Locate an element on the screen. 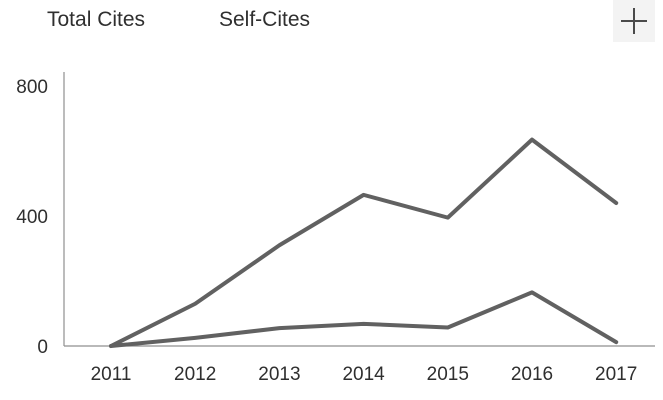  y-tick-label-0: 0 is located at coordinates (42, 347).